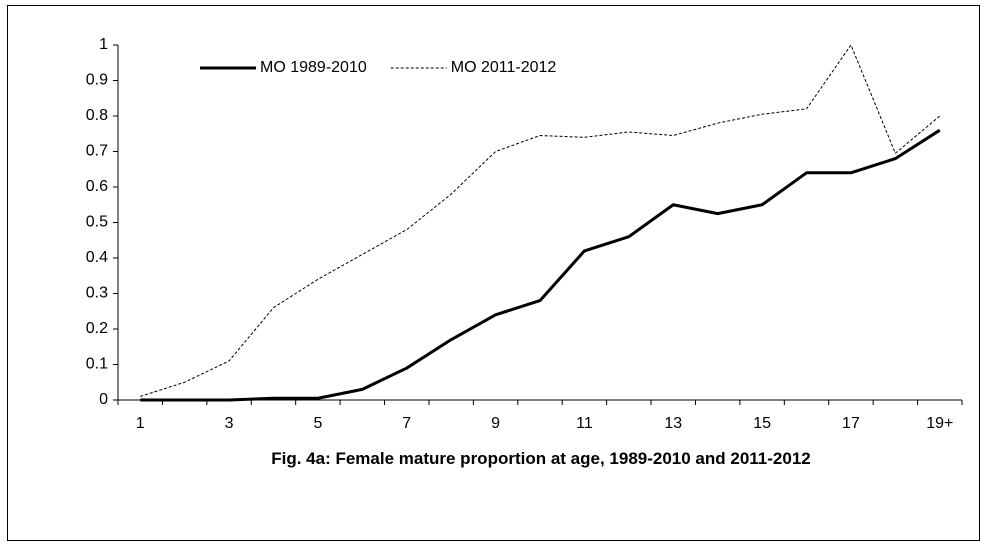 This screenshot has height=542, width=981. Describe the element at coordinates (103, 44) in the screenshot. I see `y-tick-label: 1` at that location.